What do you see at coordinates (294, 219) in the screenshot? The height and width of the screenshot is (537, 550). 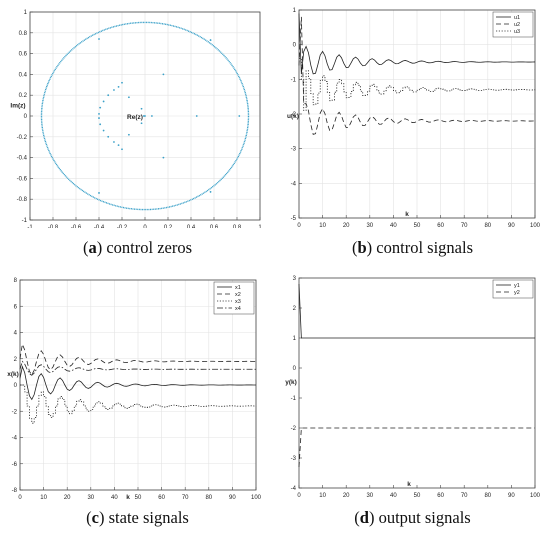 I see `y-tick-label: -5` at bounding box center [294, 219].